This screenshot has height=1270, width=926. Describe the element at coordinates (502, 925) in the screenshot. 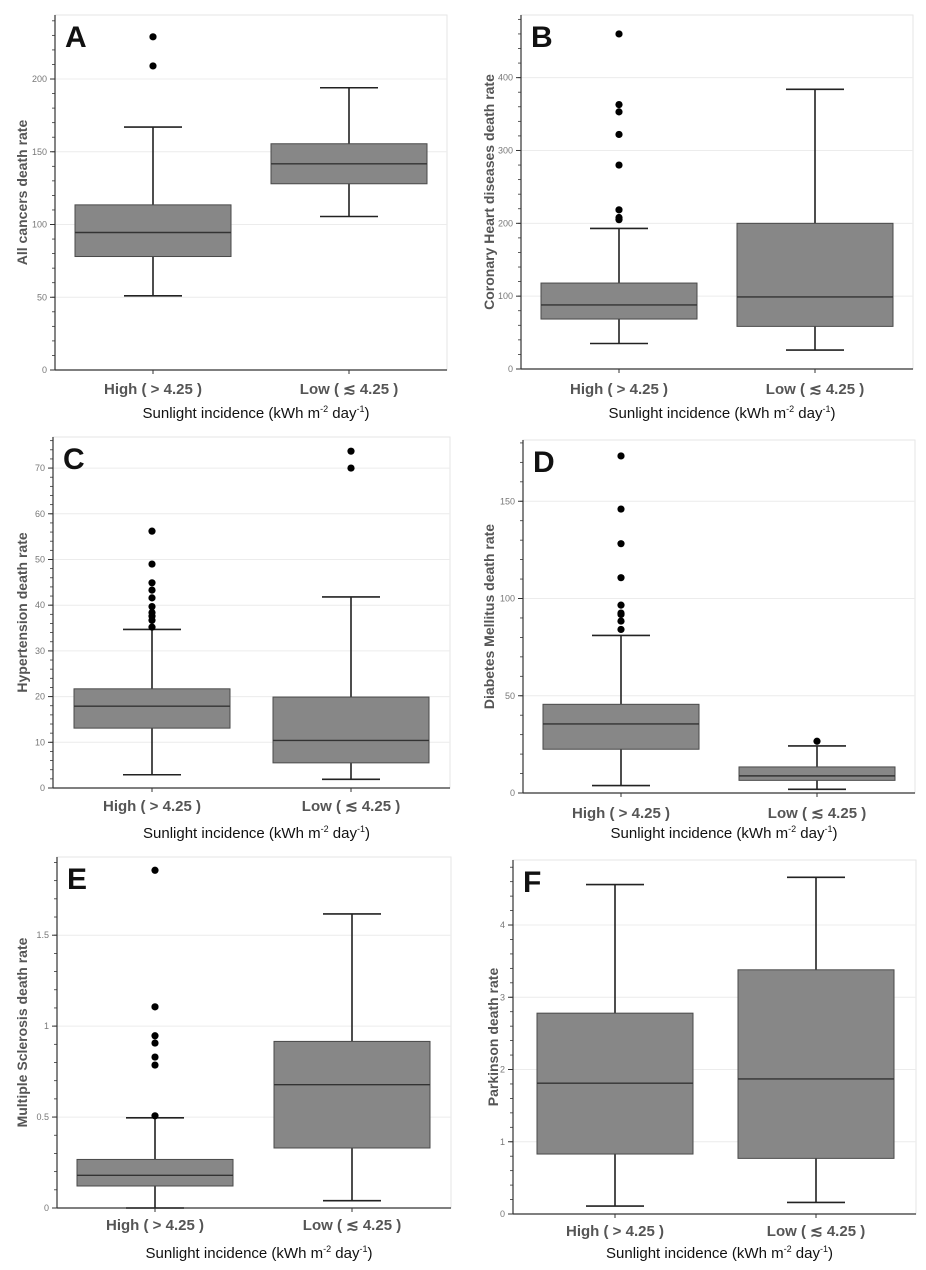

I see `y-tick-label: 4` at that location.